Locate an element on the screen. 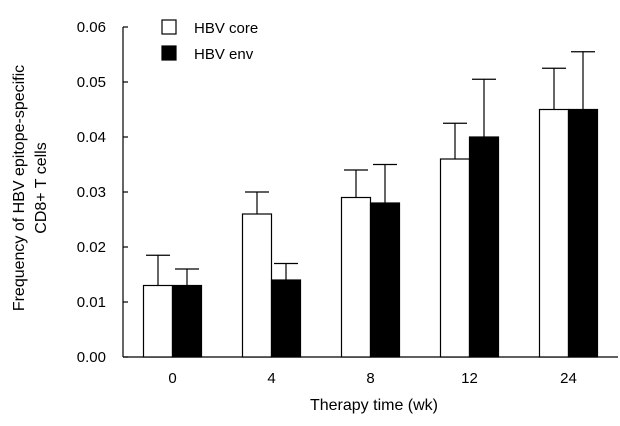 The height and width of the screenshot is (426, 620). y-tick-label: 0.02 is located at coordinates (91, 247).